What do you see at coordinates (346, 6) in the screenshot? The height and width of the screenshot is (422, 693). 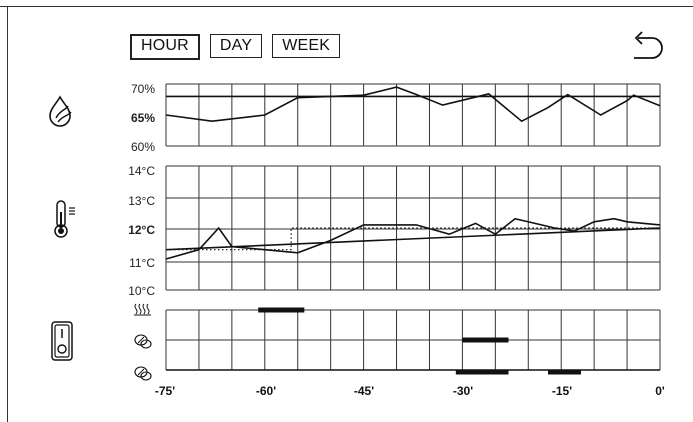 I see `frame-top-line` at bounding box center [346, 6].